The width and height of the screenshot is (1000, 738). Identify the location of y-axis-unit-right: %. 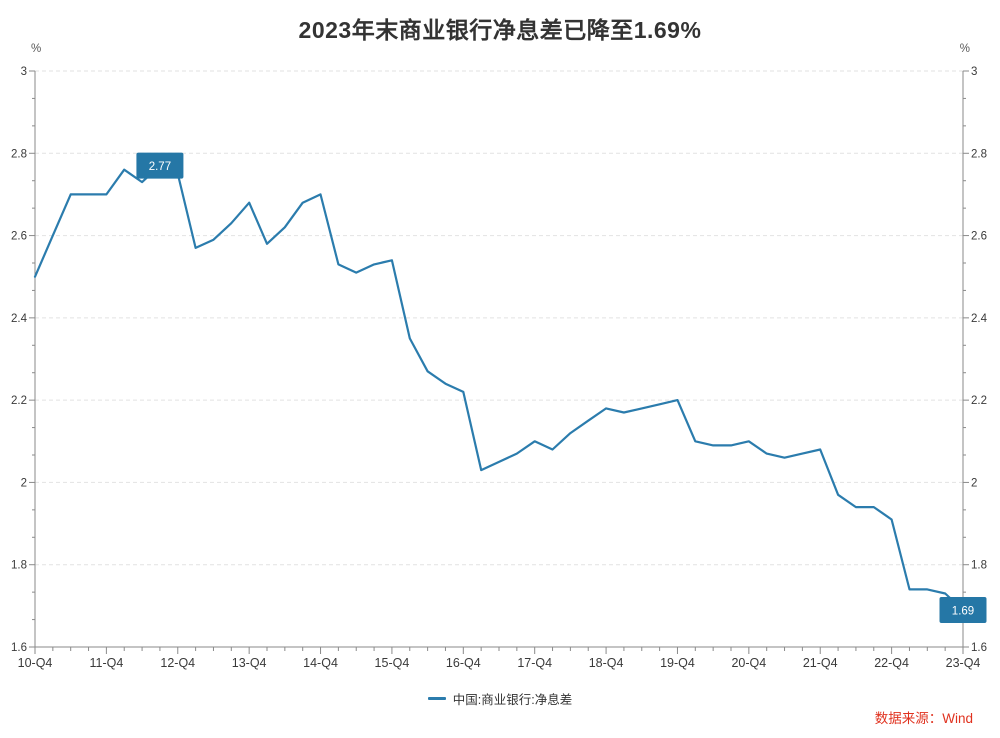
(964, 49).